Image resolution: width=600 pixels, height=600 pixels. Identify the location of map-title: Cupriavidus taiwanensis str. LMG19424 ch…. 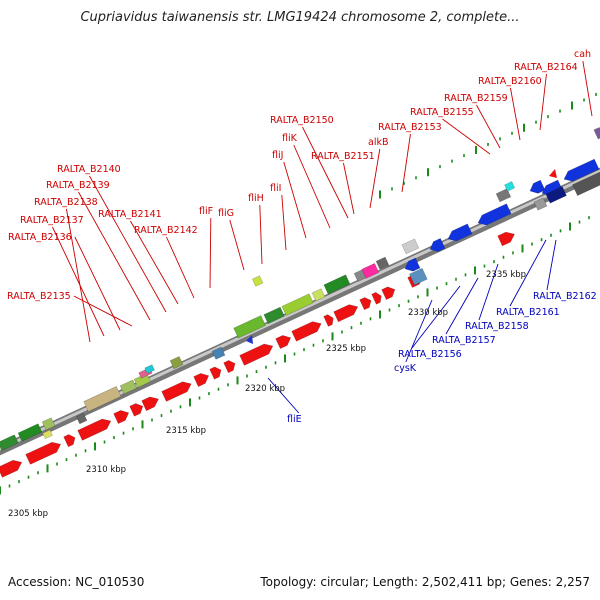
(300, 17).